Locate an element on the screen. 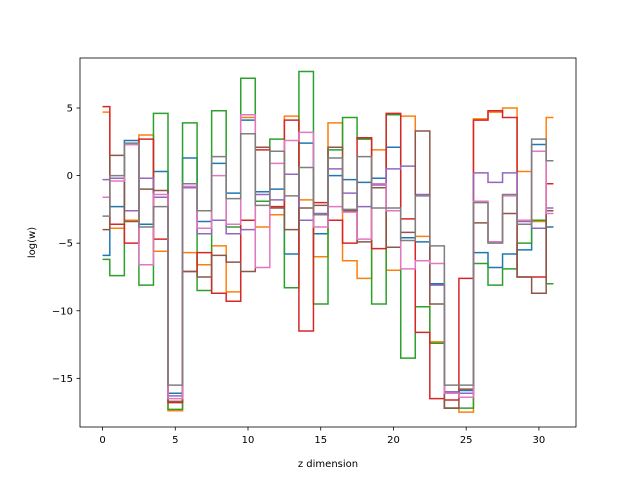 Image resolution: width=640 pixels, height=480 pixels. y-tick-label: −5 is located at coordinates (65, 244).